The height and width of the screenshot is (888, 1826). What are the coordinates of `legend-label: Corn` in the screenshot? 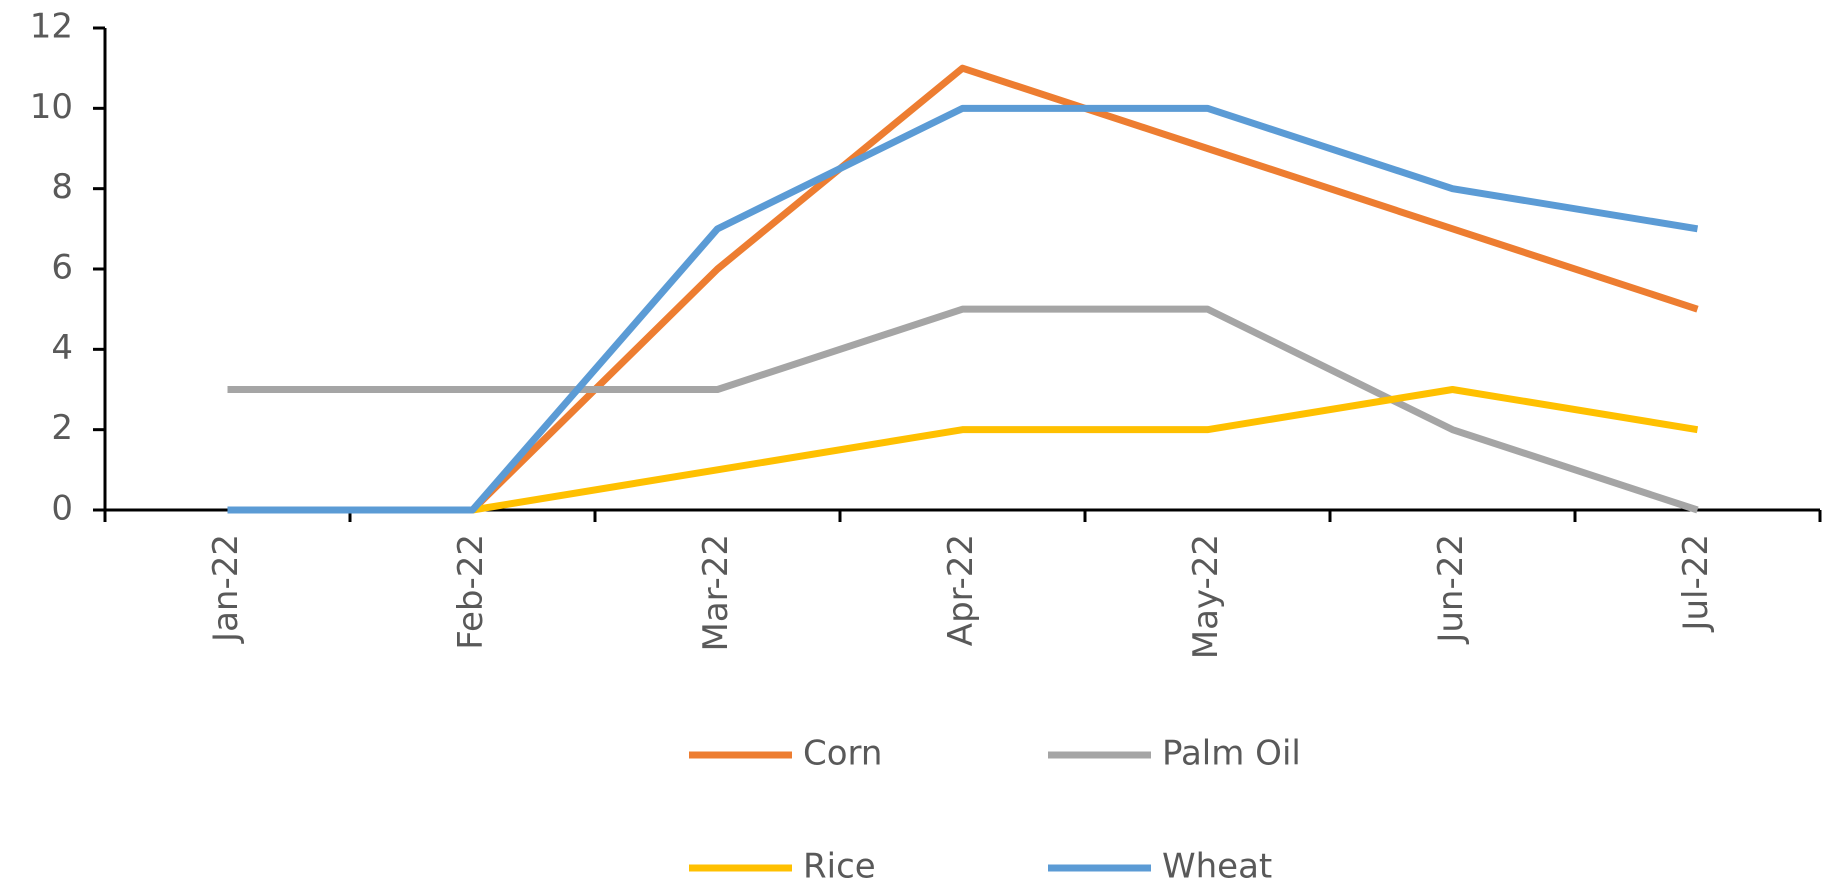 It's located at (842, 754).